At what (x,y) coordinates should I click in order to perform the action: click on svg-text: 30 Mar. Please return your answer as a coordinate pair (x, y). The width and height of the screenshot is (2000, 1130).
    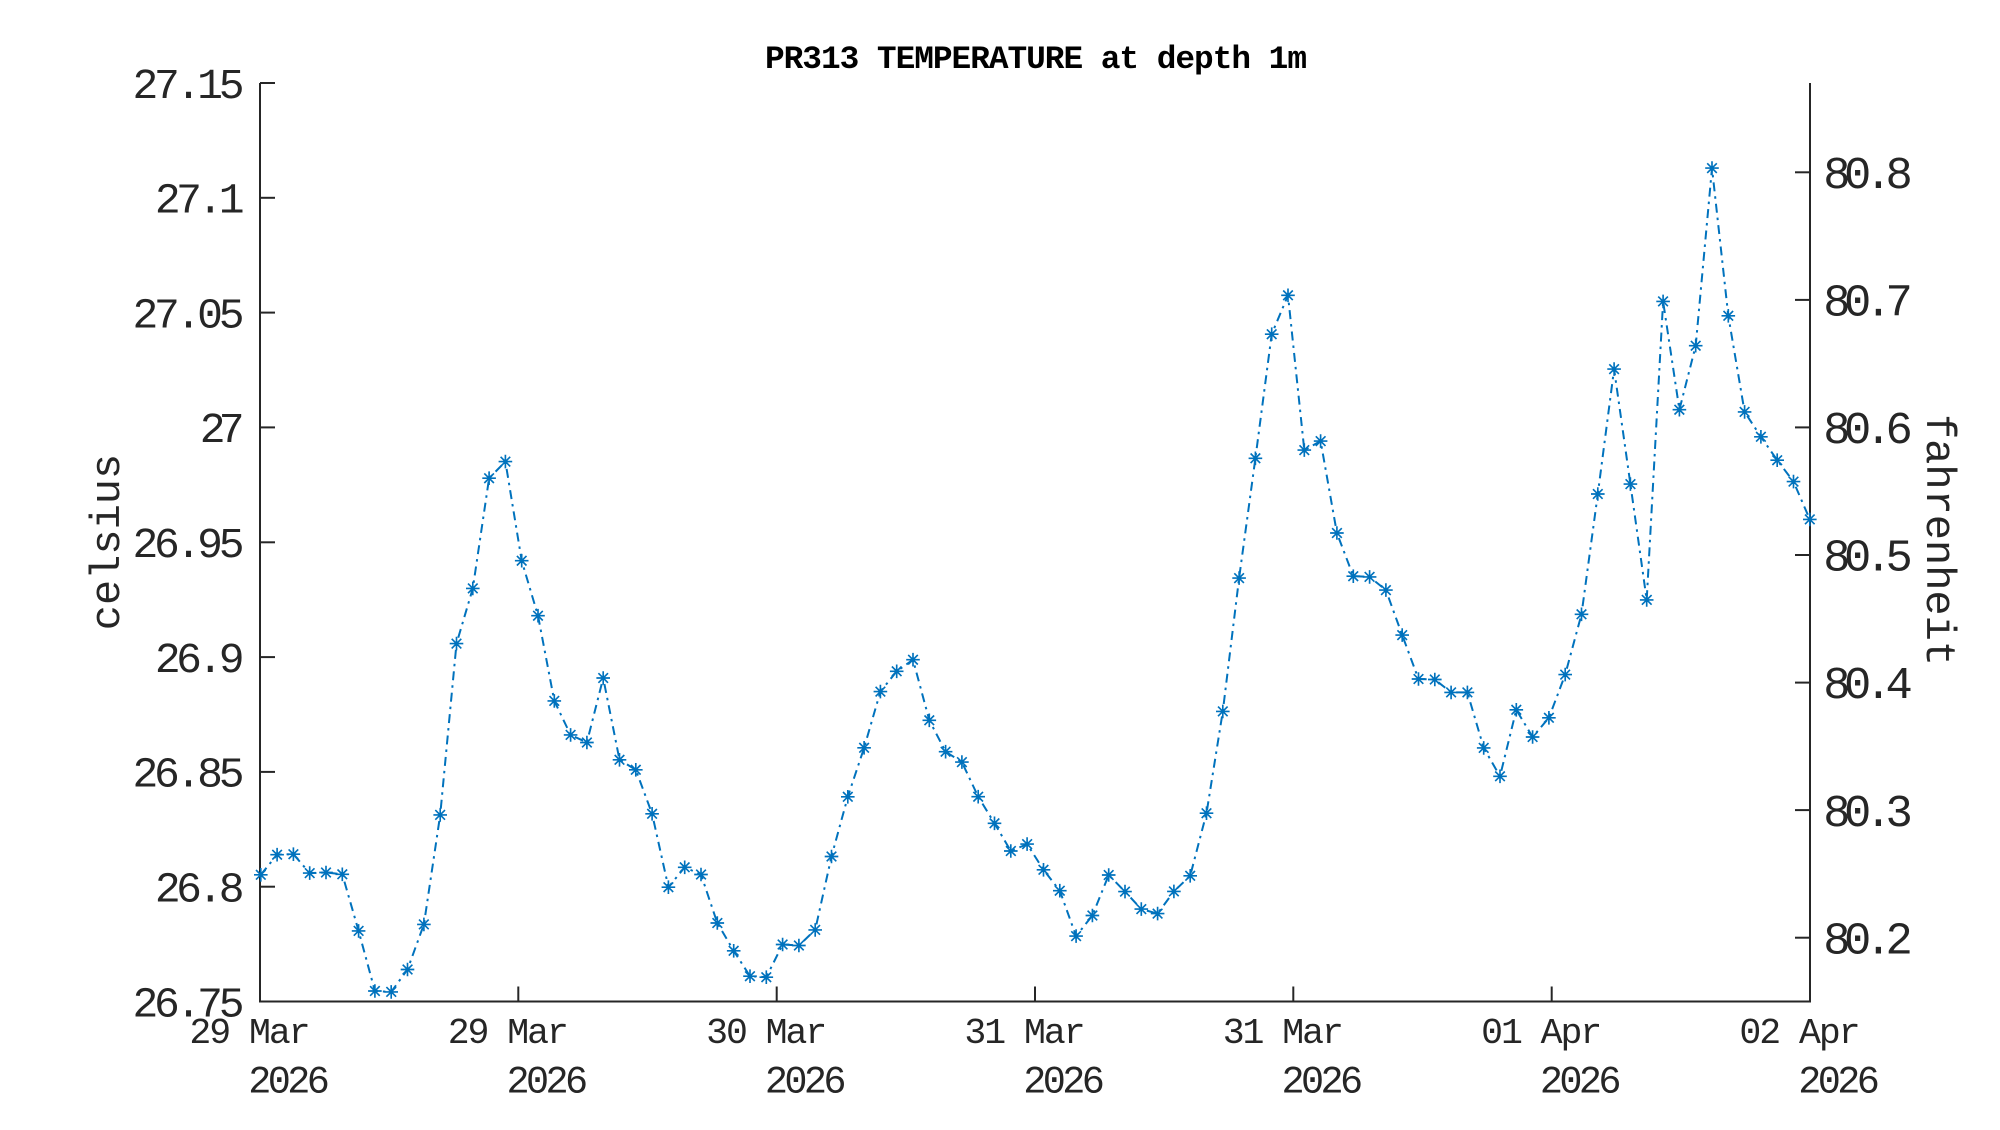
    Looking at the image, I should click on (766, 1033).